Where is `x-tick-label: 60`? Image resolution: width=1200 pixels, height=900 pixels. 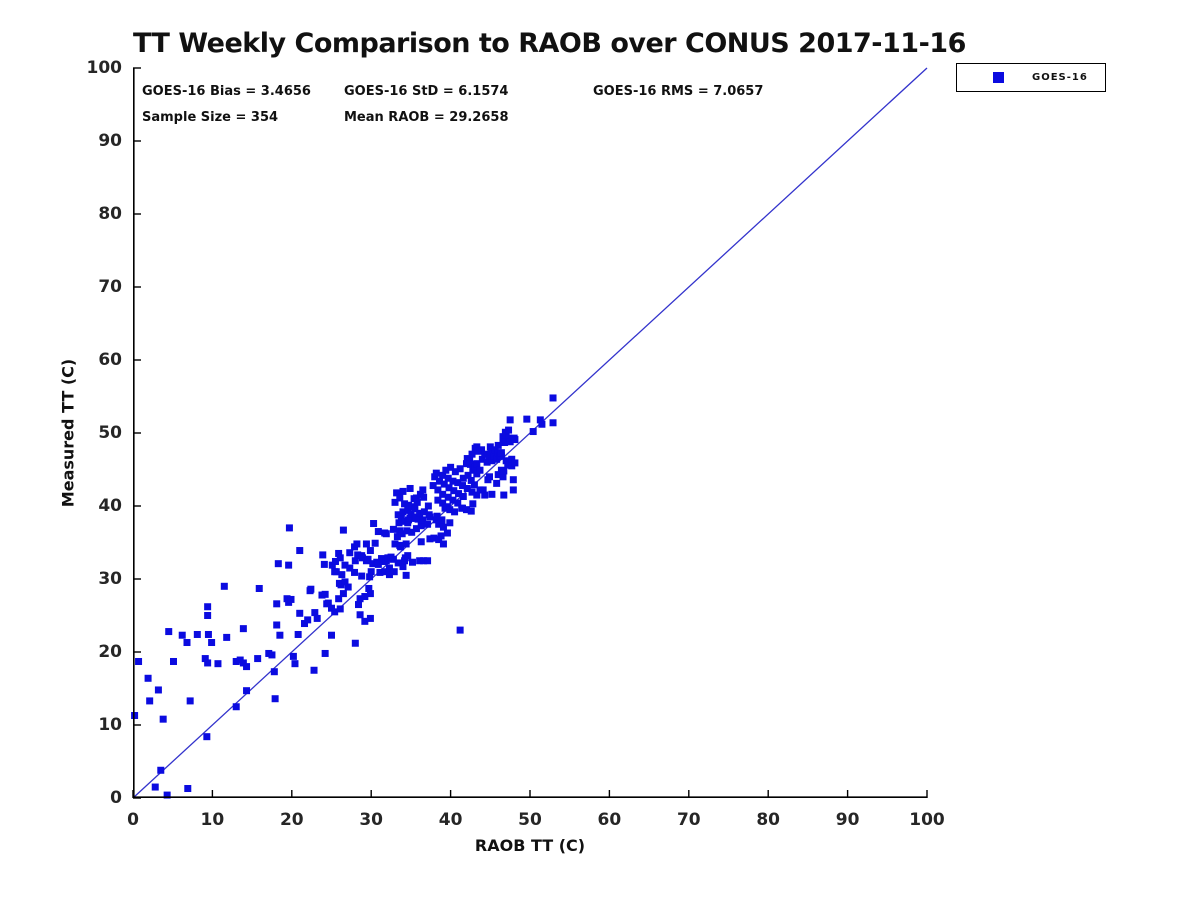 x-tick-label: 60 is located at coordinates (609, 820).